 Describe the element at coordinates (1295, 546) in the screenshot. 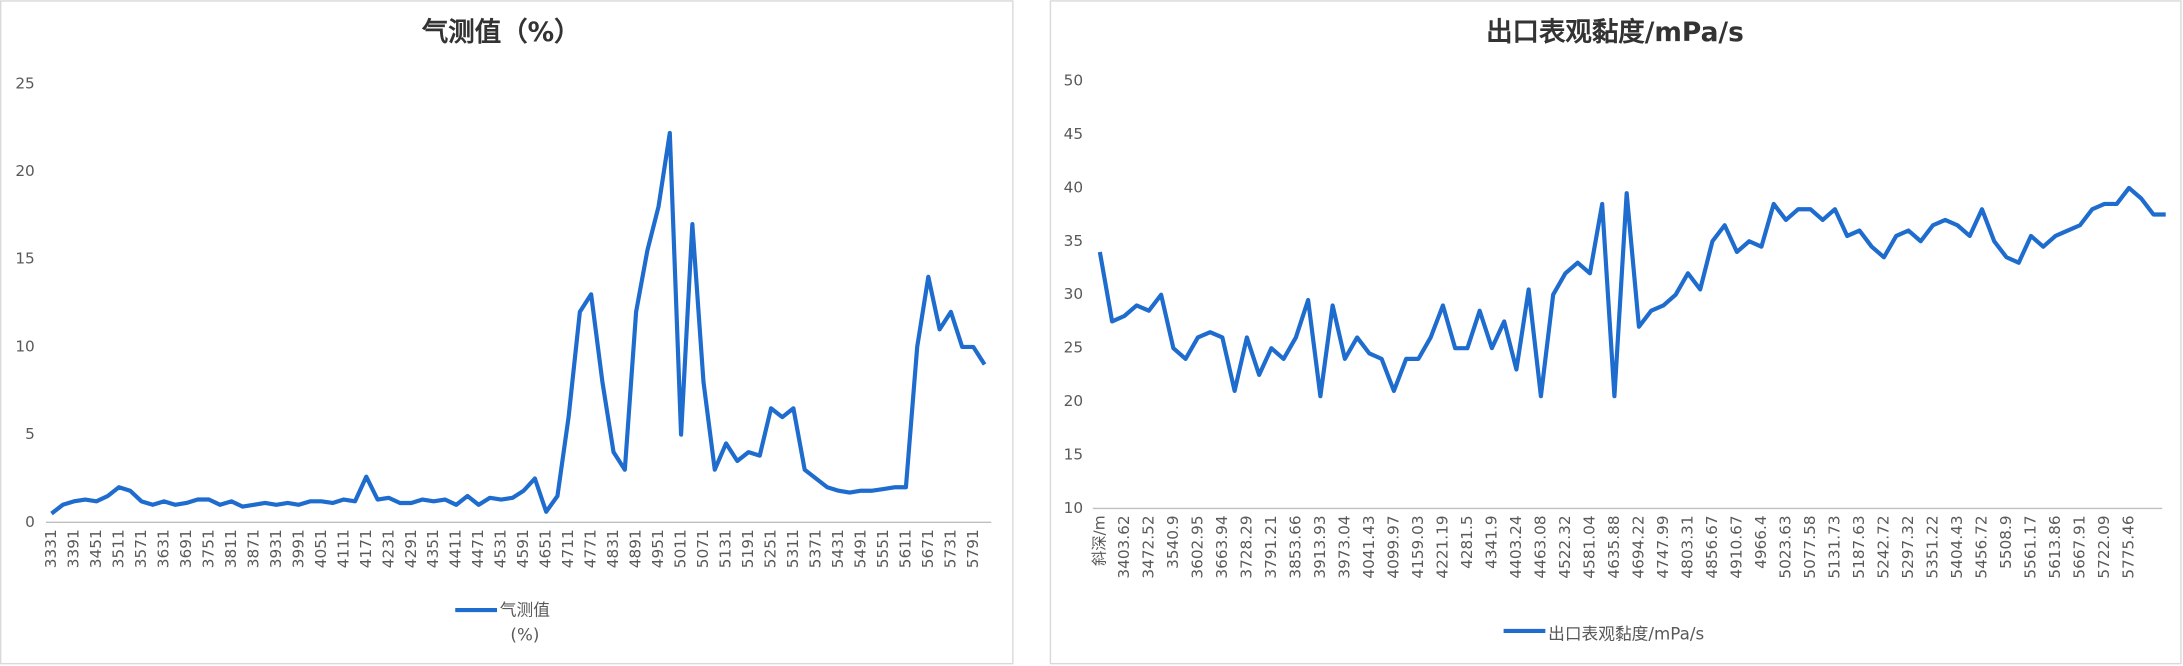

I see `x-tick-label: 3853.66` at that location.